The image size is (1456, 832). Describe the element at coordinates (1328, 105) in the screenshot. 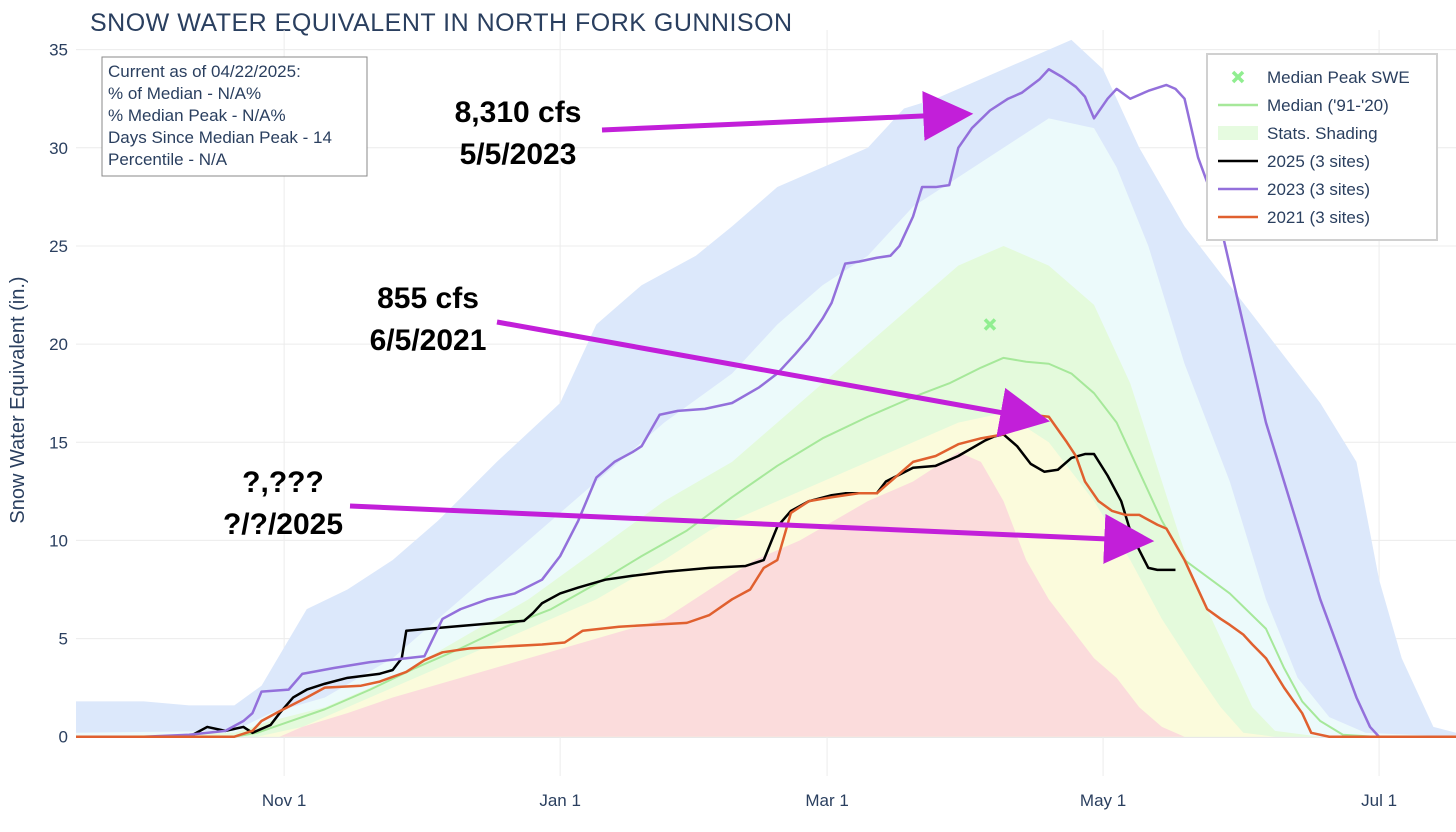

I see `legend-label: Median ('91-'20)` at that location.